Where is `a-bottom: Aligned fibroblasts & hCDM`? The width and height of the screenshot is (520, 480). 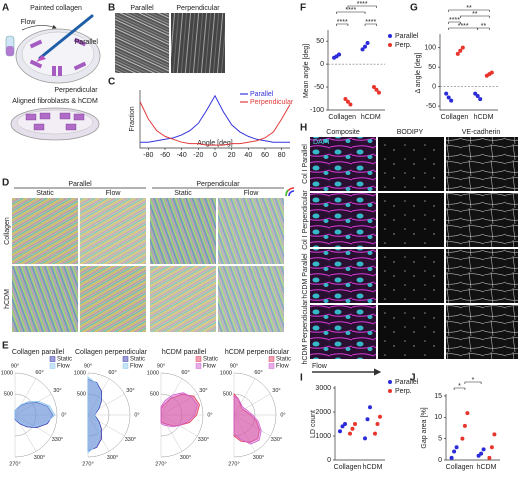
a-bottom: Aligned fibroblasts & hCDM is located at coordinates (55, 101).